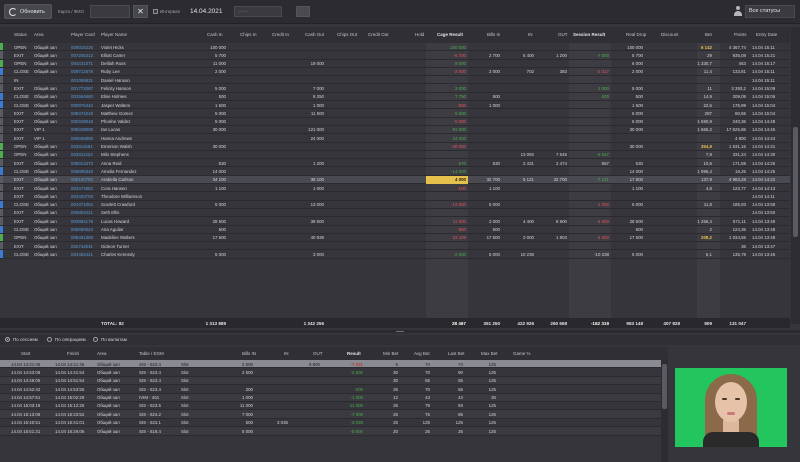  I want to click on col-status: Status, so click(20, 34).